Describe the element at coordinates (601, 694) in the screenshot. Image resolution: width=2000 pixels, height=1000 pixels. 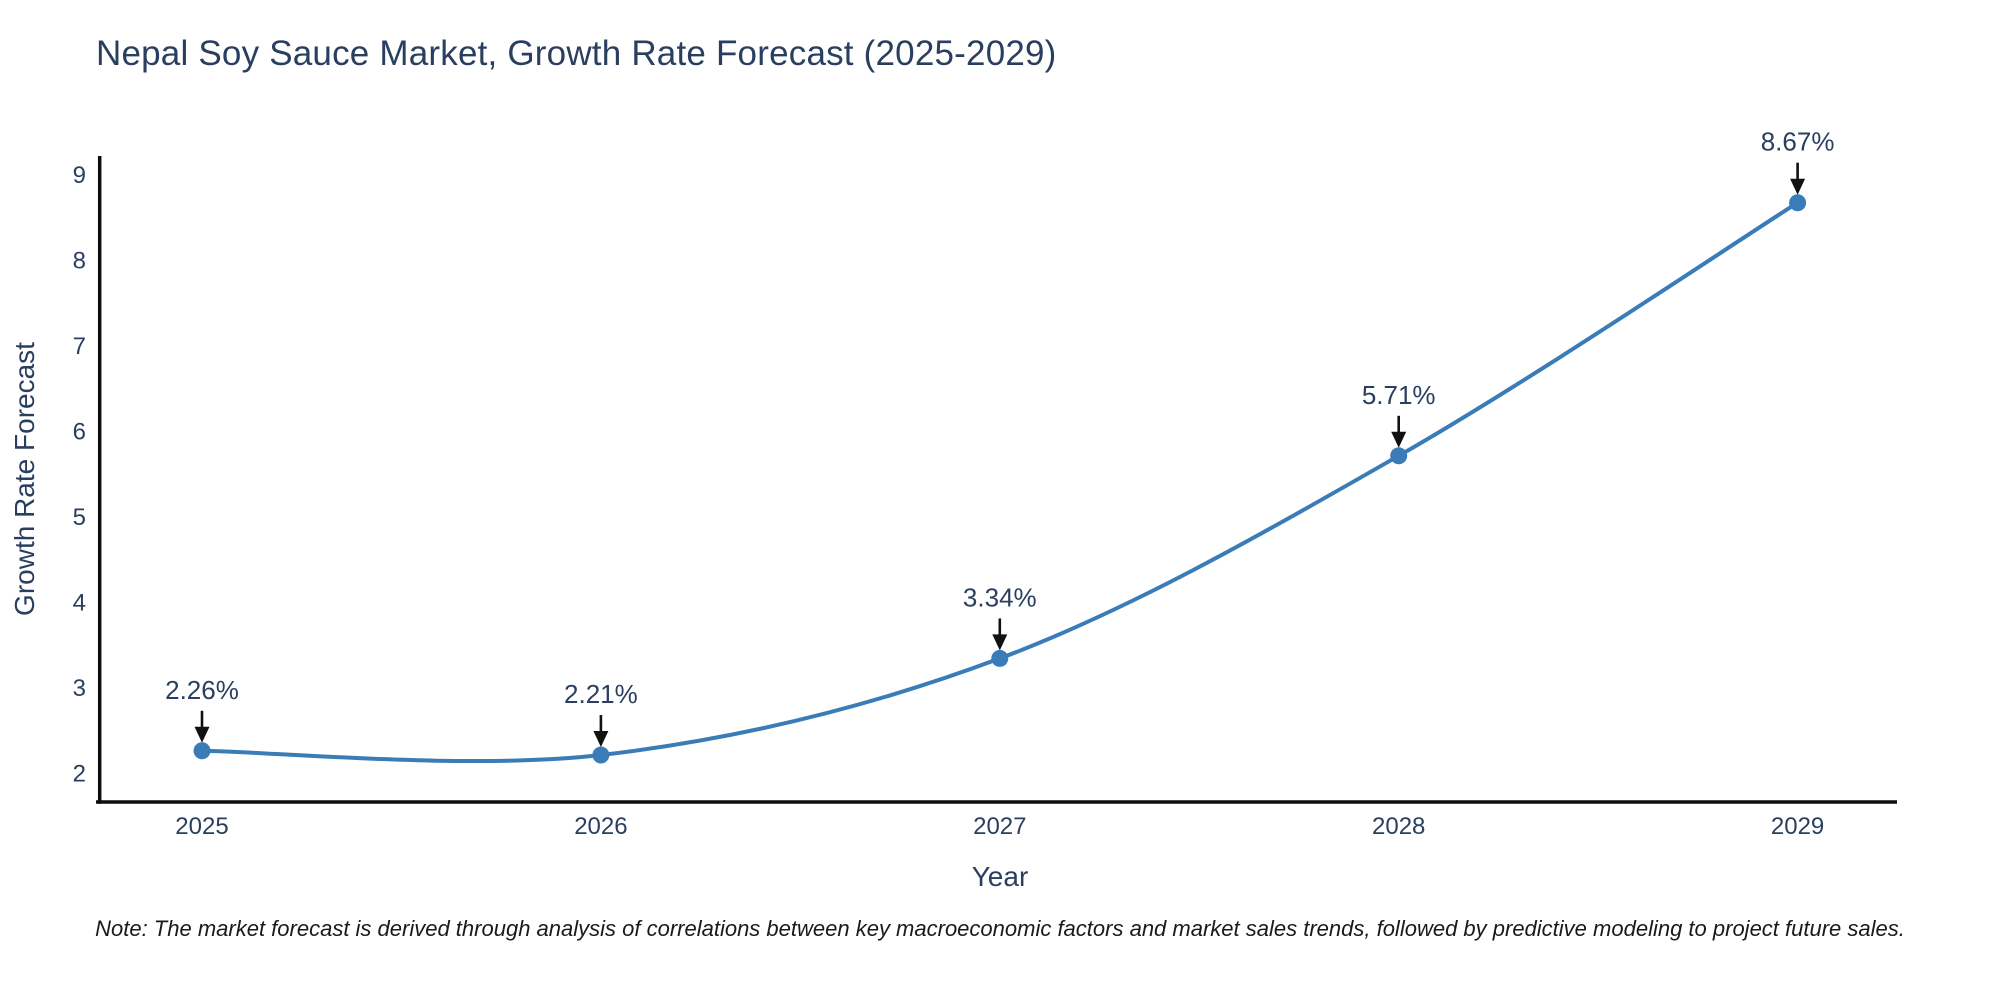
I see `point-annotation-label: 2.21%` at that location.